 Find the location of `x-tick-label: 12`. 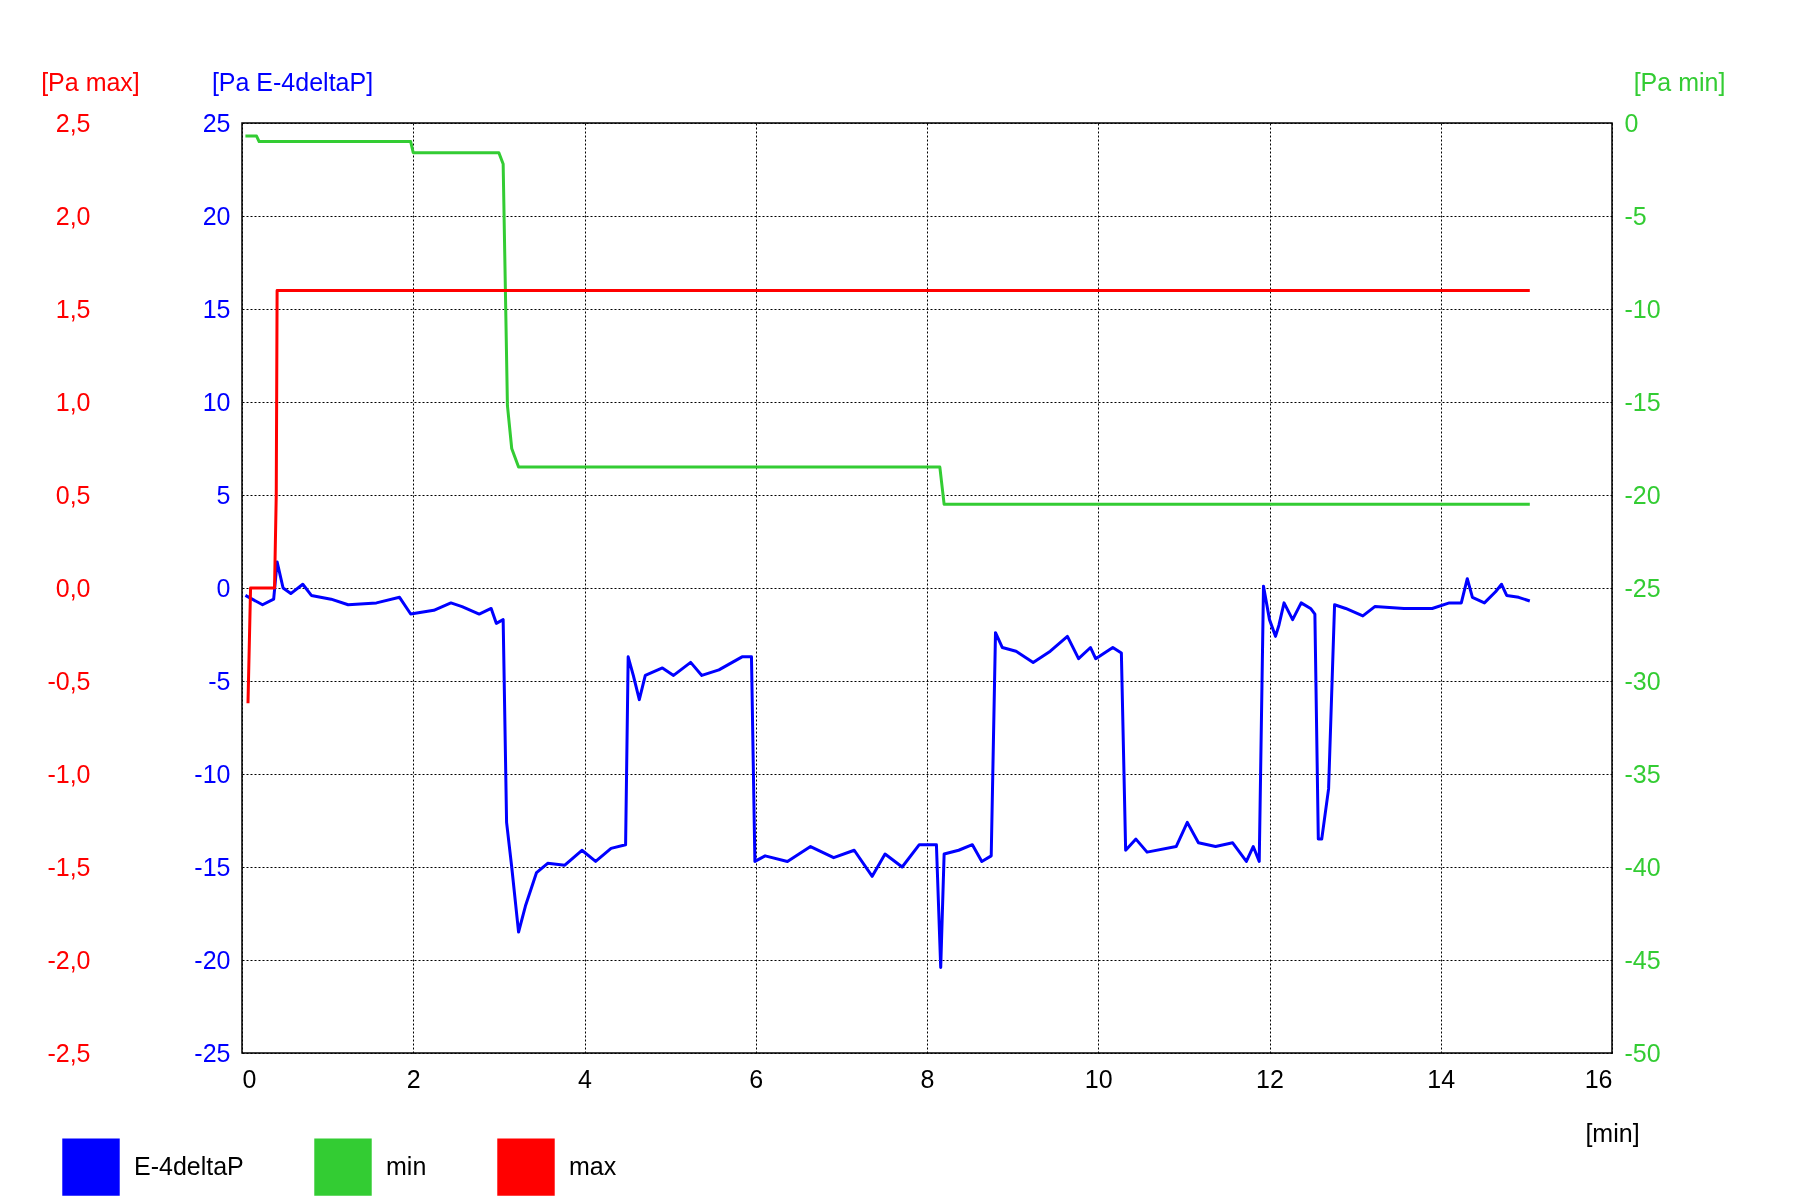

x-tick-label: 12 is located at coordinates (1270, 1078).